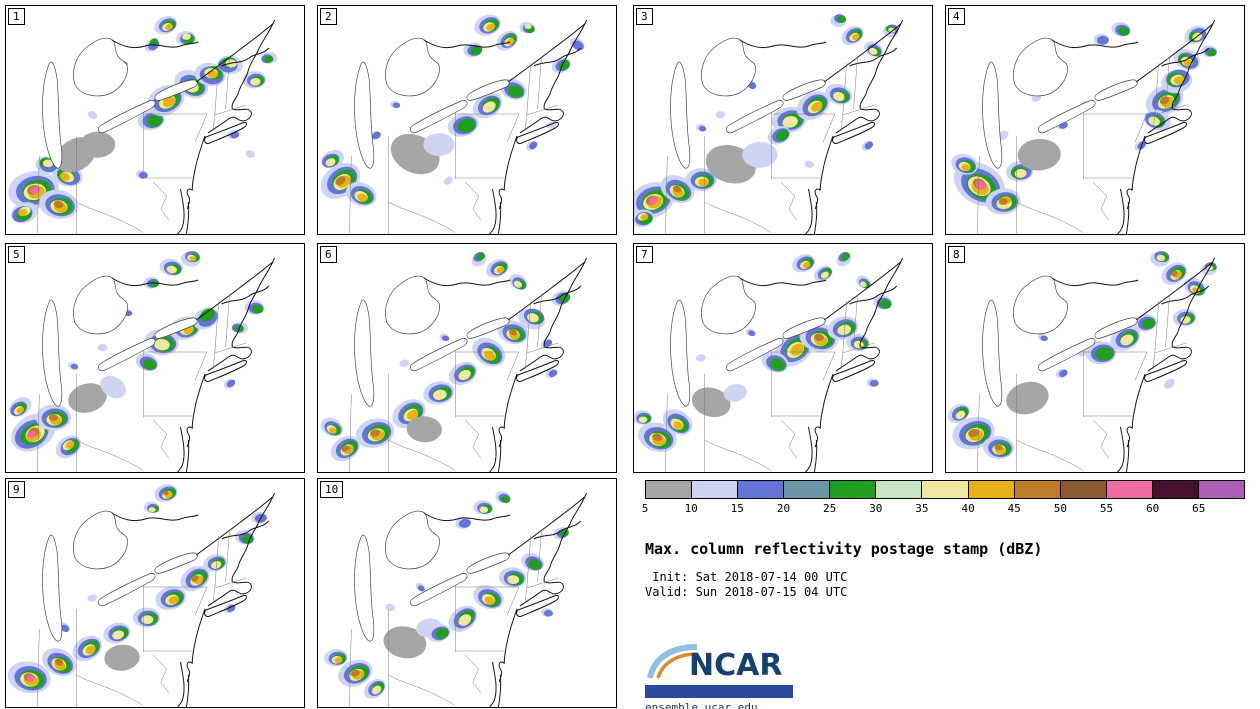 The height and width of the screenshot is (709, 1260). What do you see at coordinates (645, 508) in the screenshot?
I see `colorbar-tick-label: 5` at bounding box center [645, 508].